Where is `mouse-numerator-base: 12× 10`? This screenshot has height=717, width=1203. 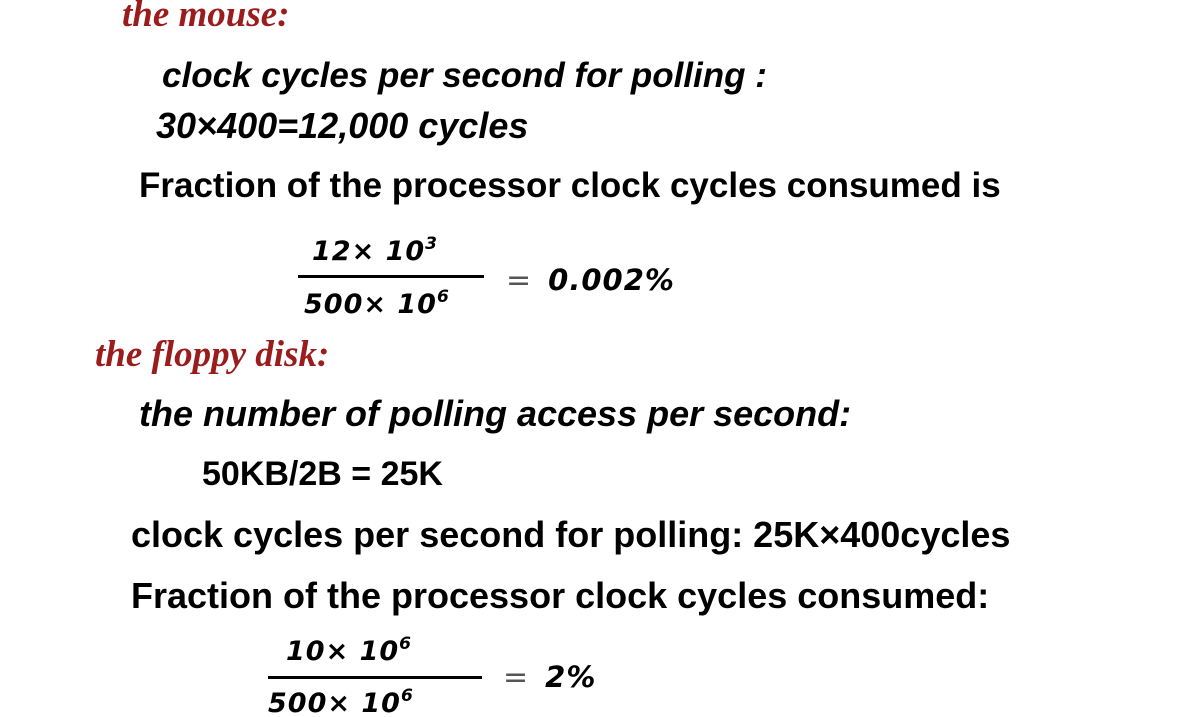 mouse-numerator-base: 12× 10 is located at coordinates (369, 251).